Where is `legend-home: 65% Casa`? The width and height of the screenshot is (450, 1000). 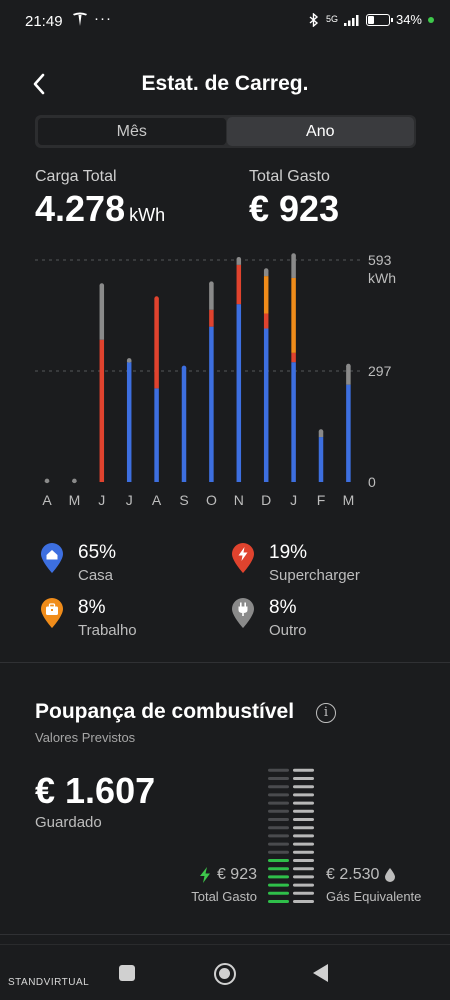
legend-home: 65% Casa is located at coordinates (78, 563).